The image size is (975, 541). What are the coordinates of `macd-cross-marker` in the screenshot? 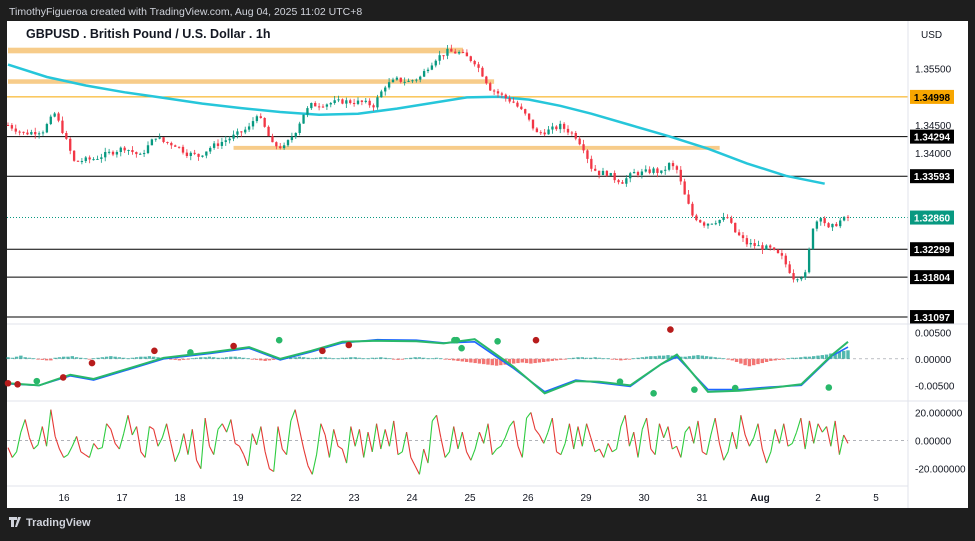 It's located at (279, 340).